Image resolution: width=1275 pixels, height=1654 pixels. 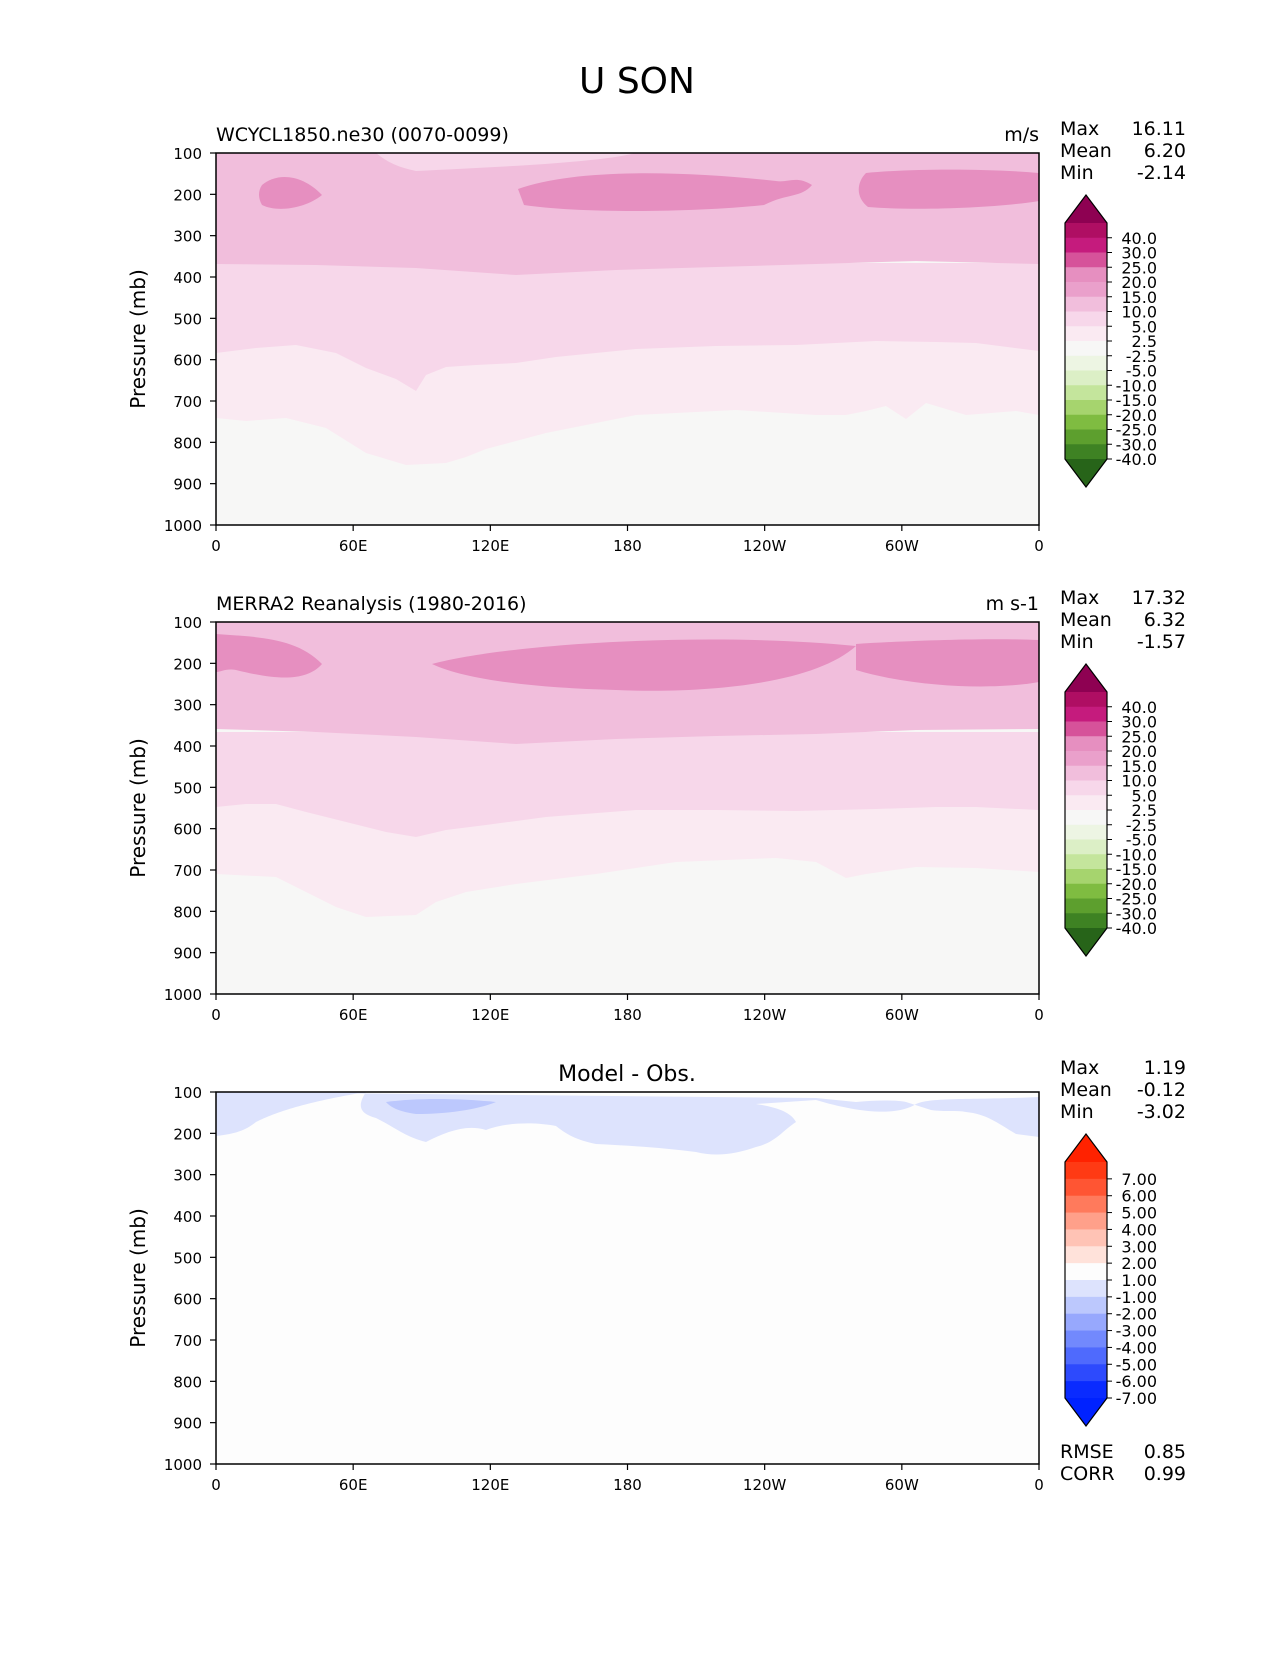 What do you see at coordinates (1141, 356) in the screenshot?
I see `colorbar-label: -2.5` at bounding box center [1141, 356].